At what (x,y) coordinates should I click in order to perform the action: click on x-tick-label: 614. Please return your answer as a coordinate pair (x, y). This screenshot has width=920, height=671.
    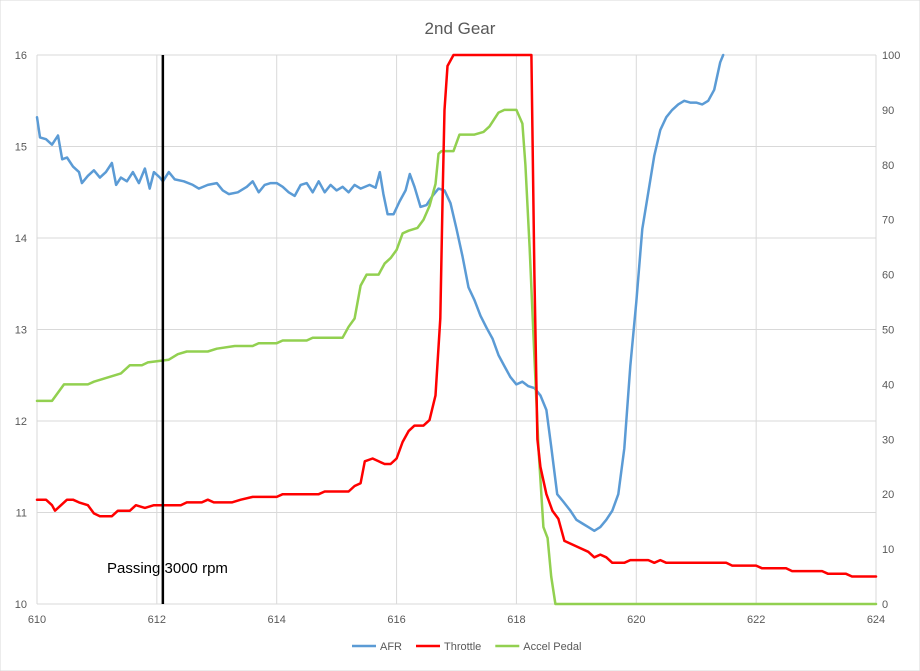
    Looking at the image, I should click on (277, 620).